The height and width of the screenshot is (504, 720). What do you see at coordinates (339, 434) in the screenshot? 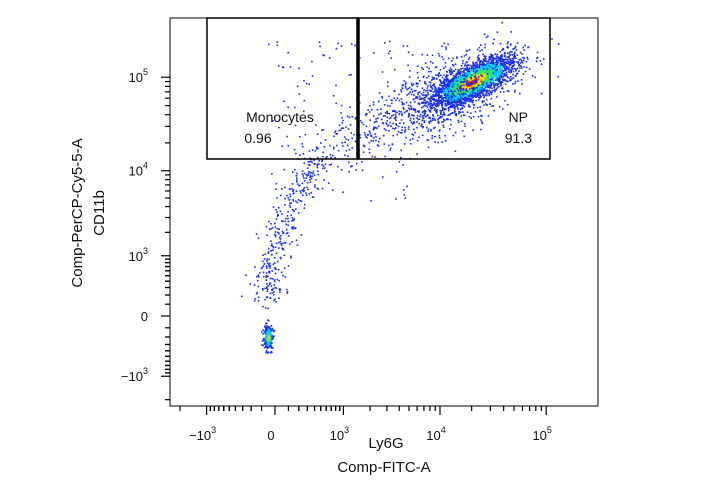
I see `x-tick-label: 103` at bounding box center [339, 434].